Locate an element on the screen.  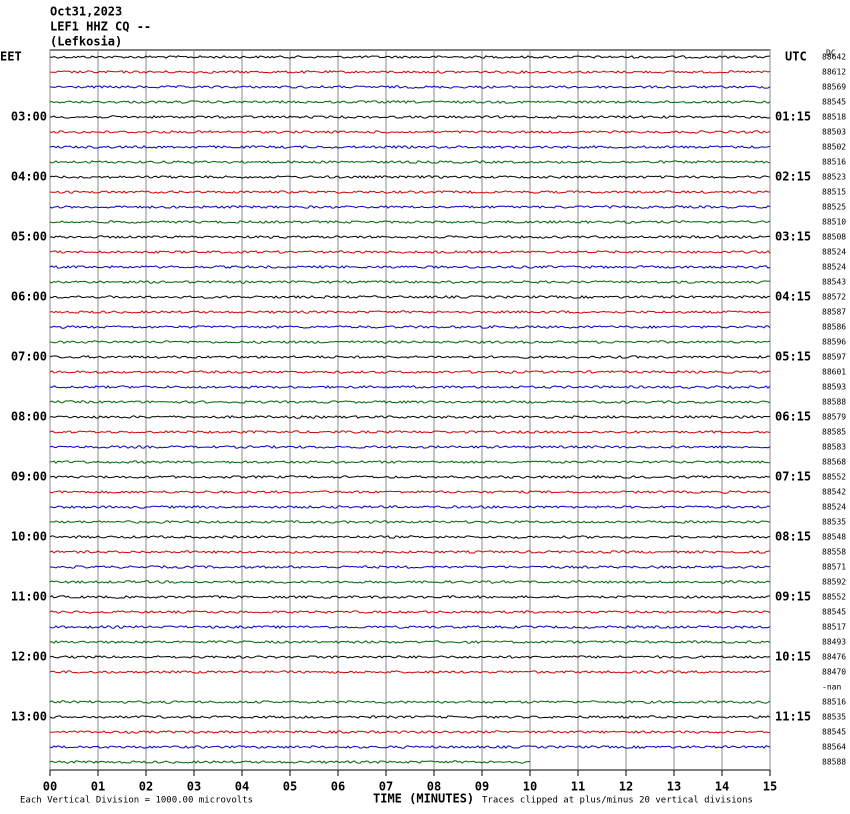
trace-label: 88612 is located at coordinates (834, 72).